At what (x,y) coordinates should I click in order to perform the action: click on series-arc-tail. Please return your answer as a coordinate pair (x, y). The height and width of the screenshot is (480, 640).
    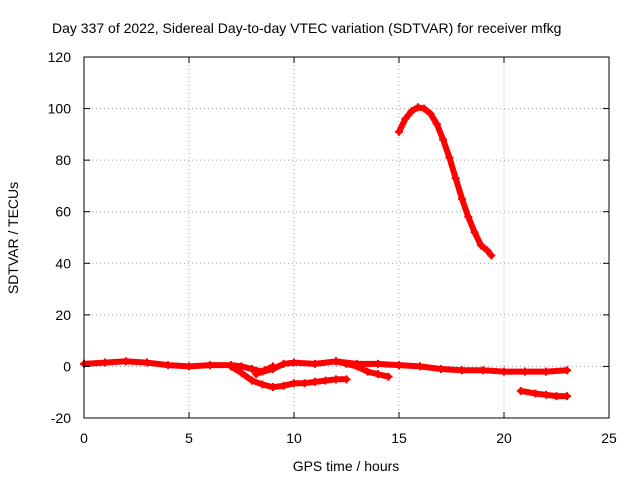
    Looking at the image, I should click on (543, 393).